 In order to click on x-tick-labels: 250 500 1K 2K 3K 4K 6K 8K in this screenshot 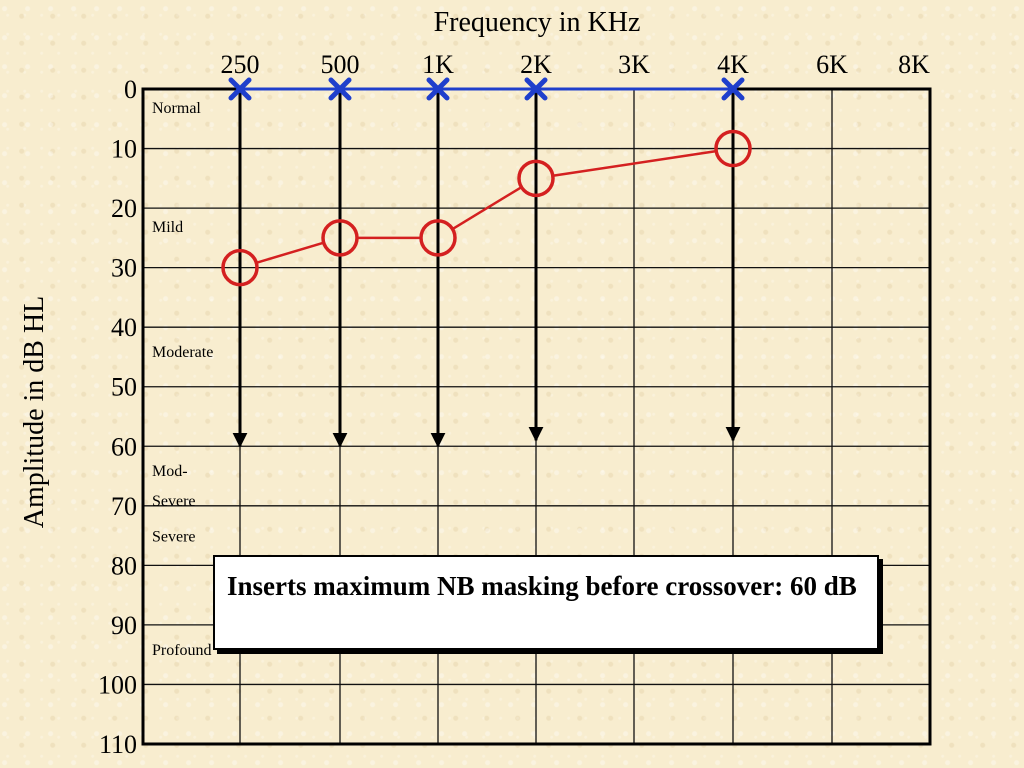, I will do `click(576, 64)`.